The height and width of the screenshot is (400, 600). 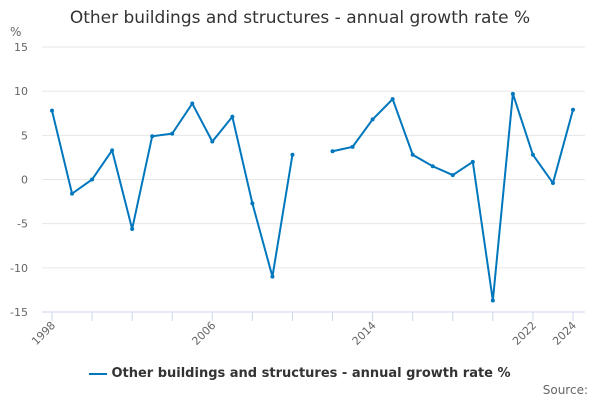 What do you see at coordinates (22, 224) in the screenshot?
I see `y-tick-label: -5` at bounding box center [22, 224].